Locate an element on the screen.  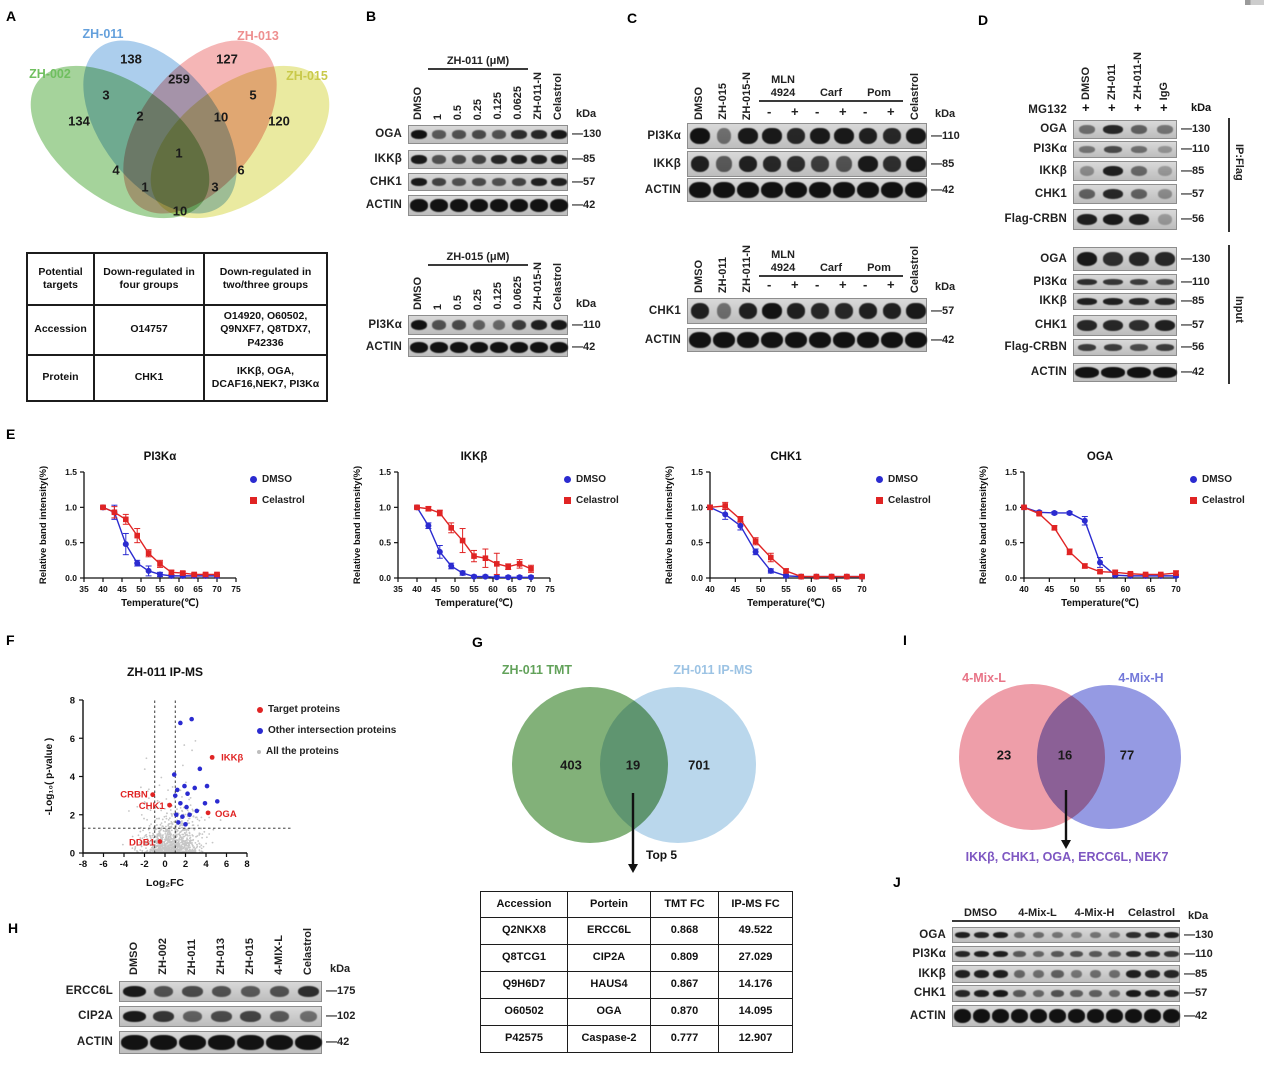
lane-label: Celastrol is located at coordinates (915, 96).